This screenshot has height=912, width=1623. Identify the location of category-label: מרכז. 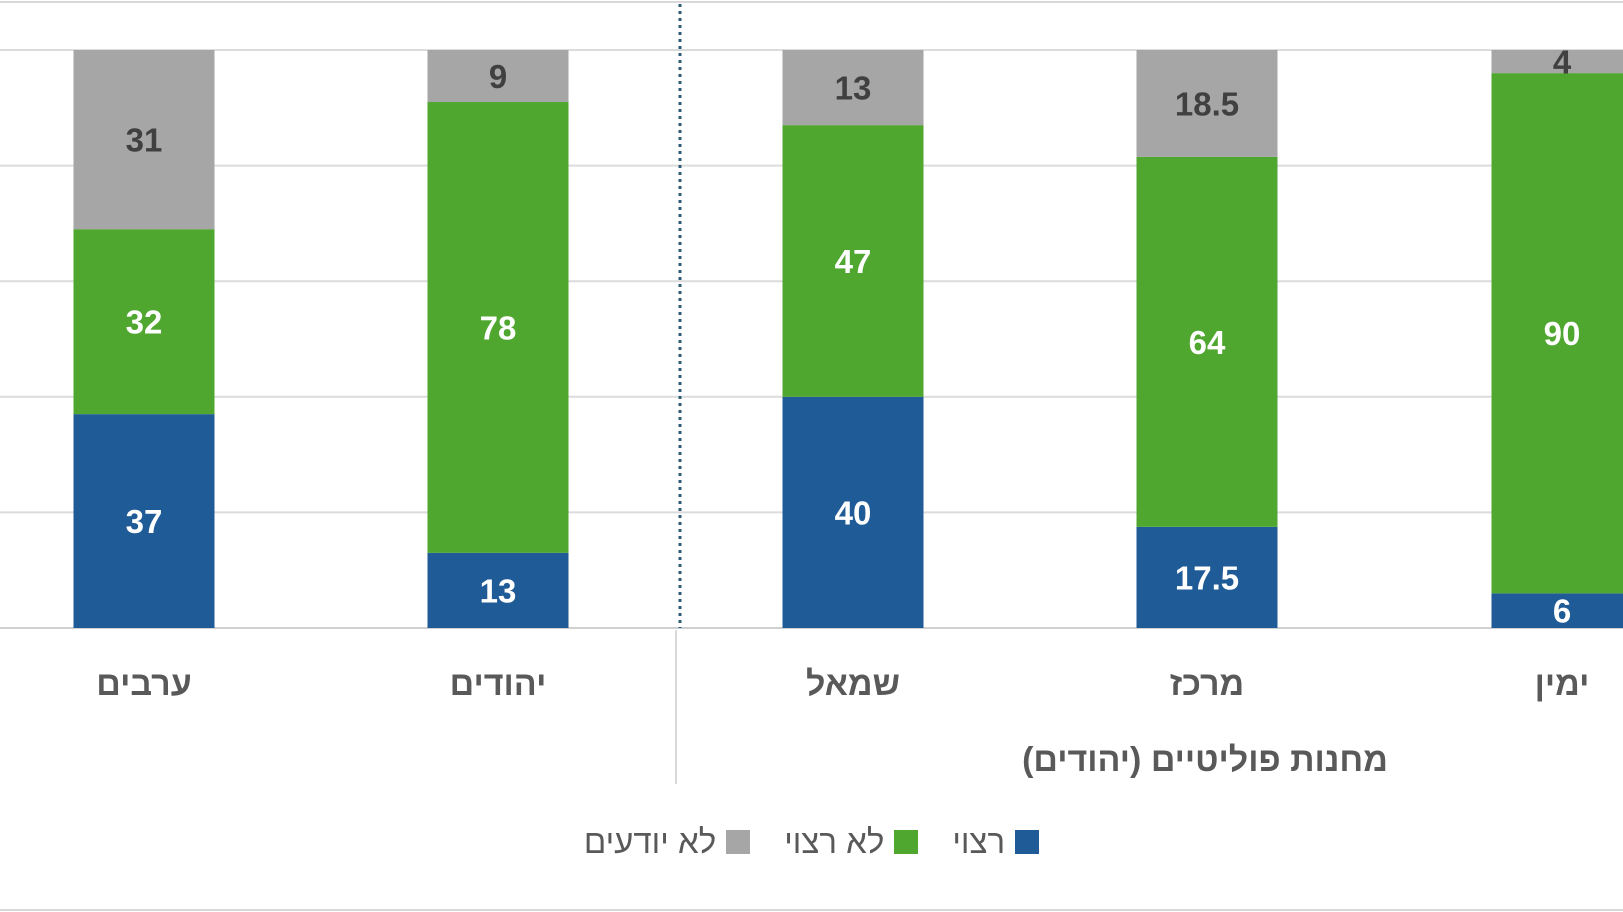
(1207, 684).